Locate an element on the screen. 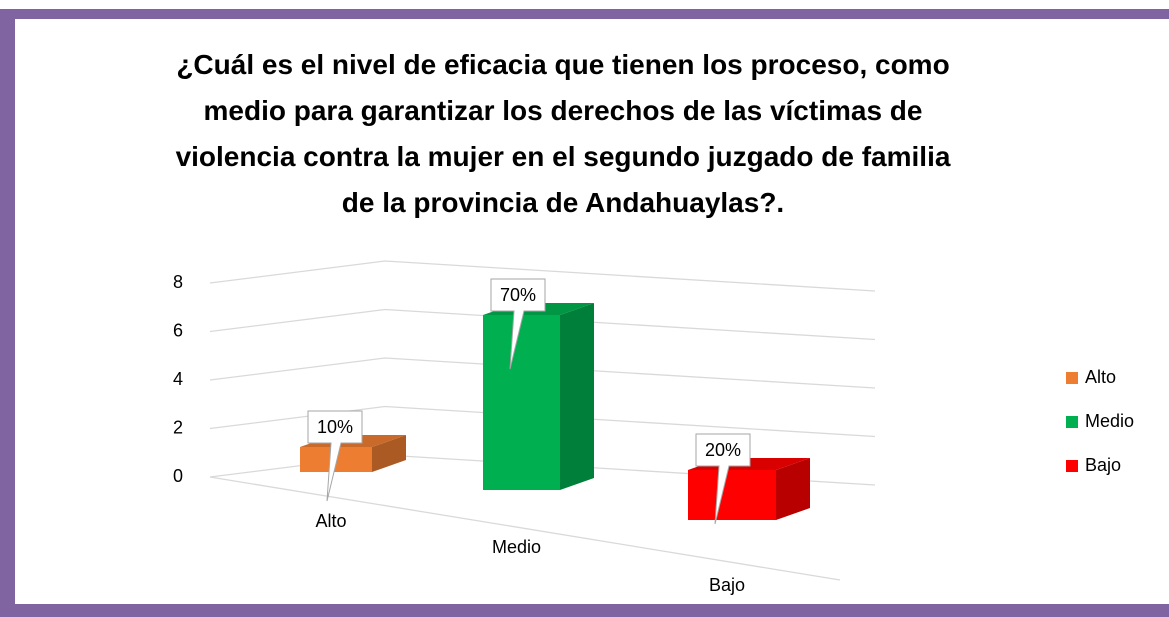 This screenshot has width=1169, height=617. y-tick-label: 8 is located at coordinates (178, 282).